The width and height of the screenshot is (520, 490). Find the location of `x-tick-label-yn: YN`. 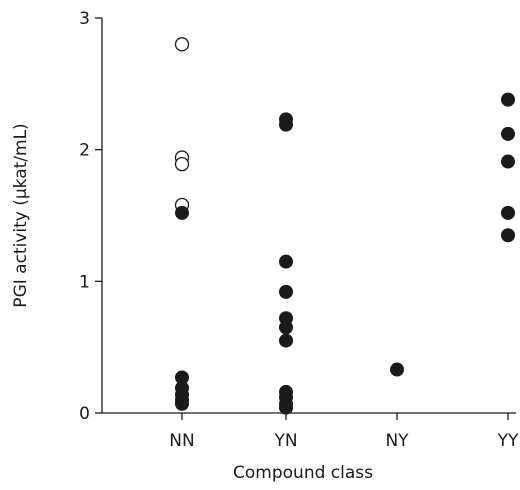

x-tick-label-yn: YN is located at coordinates (285, 441).